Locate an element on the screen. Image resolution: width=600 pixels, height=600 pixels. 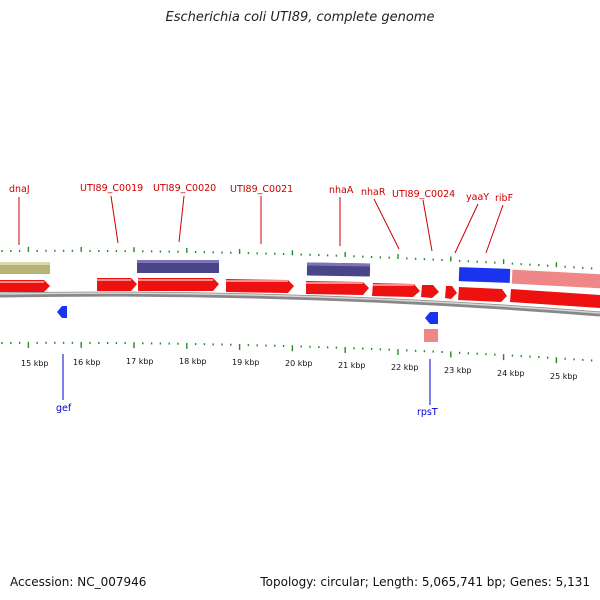
reverse-strand-genes is located at coordinates (247, 324).